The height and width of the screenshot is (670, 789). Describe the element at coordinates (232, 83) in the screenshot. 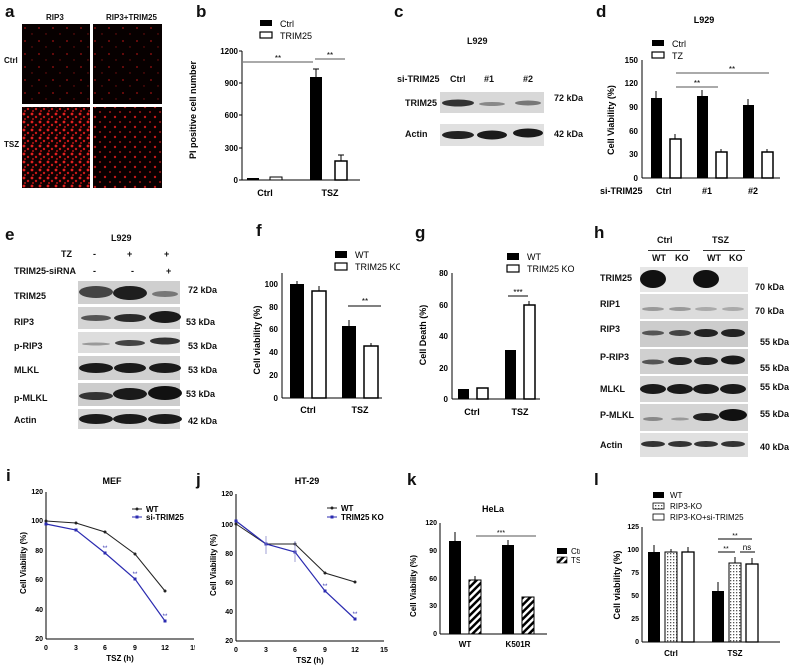

I see `svg-text: 900` at that location.